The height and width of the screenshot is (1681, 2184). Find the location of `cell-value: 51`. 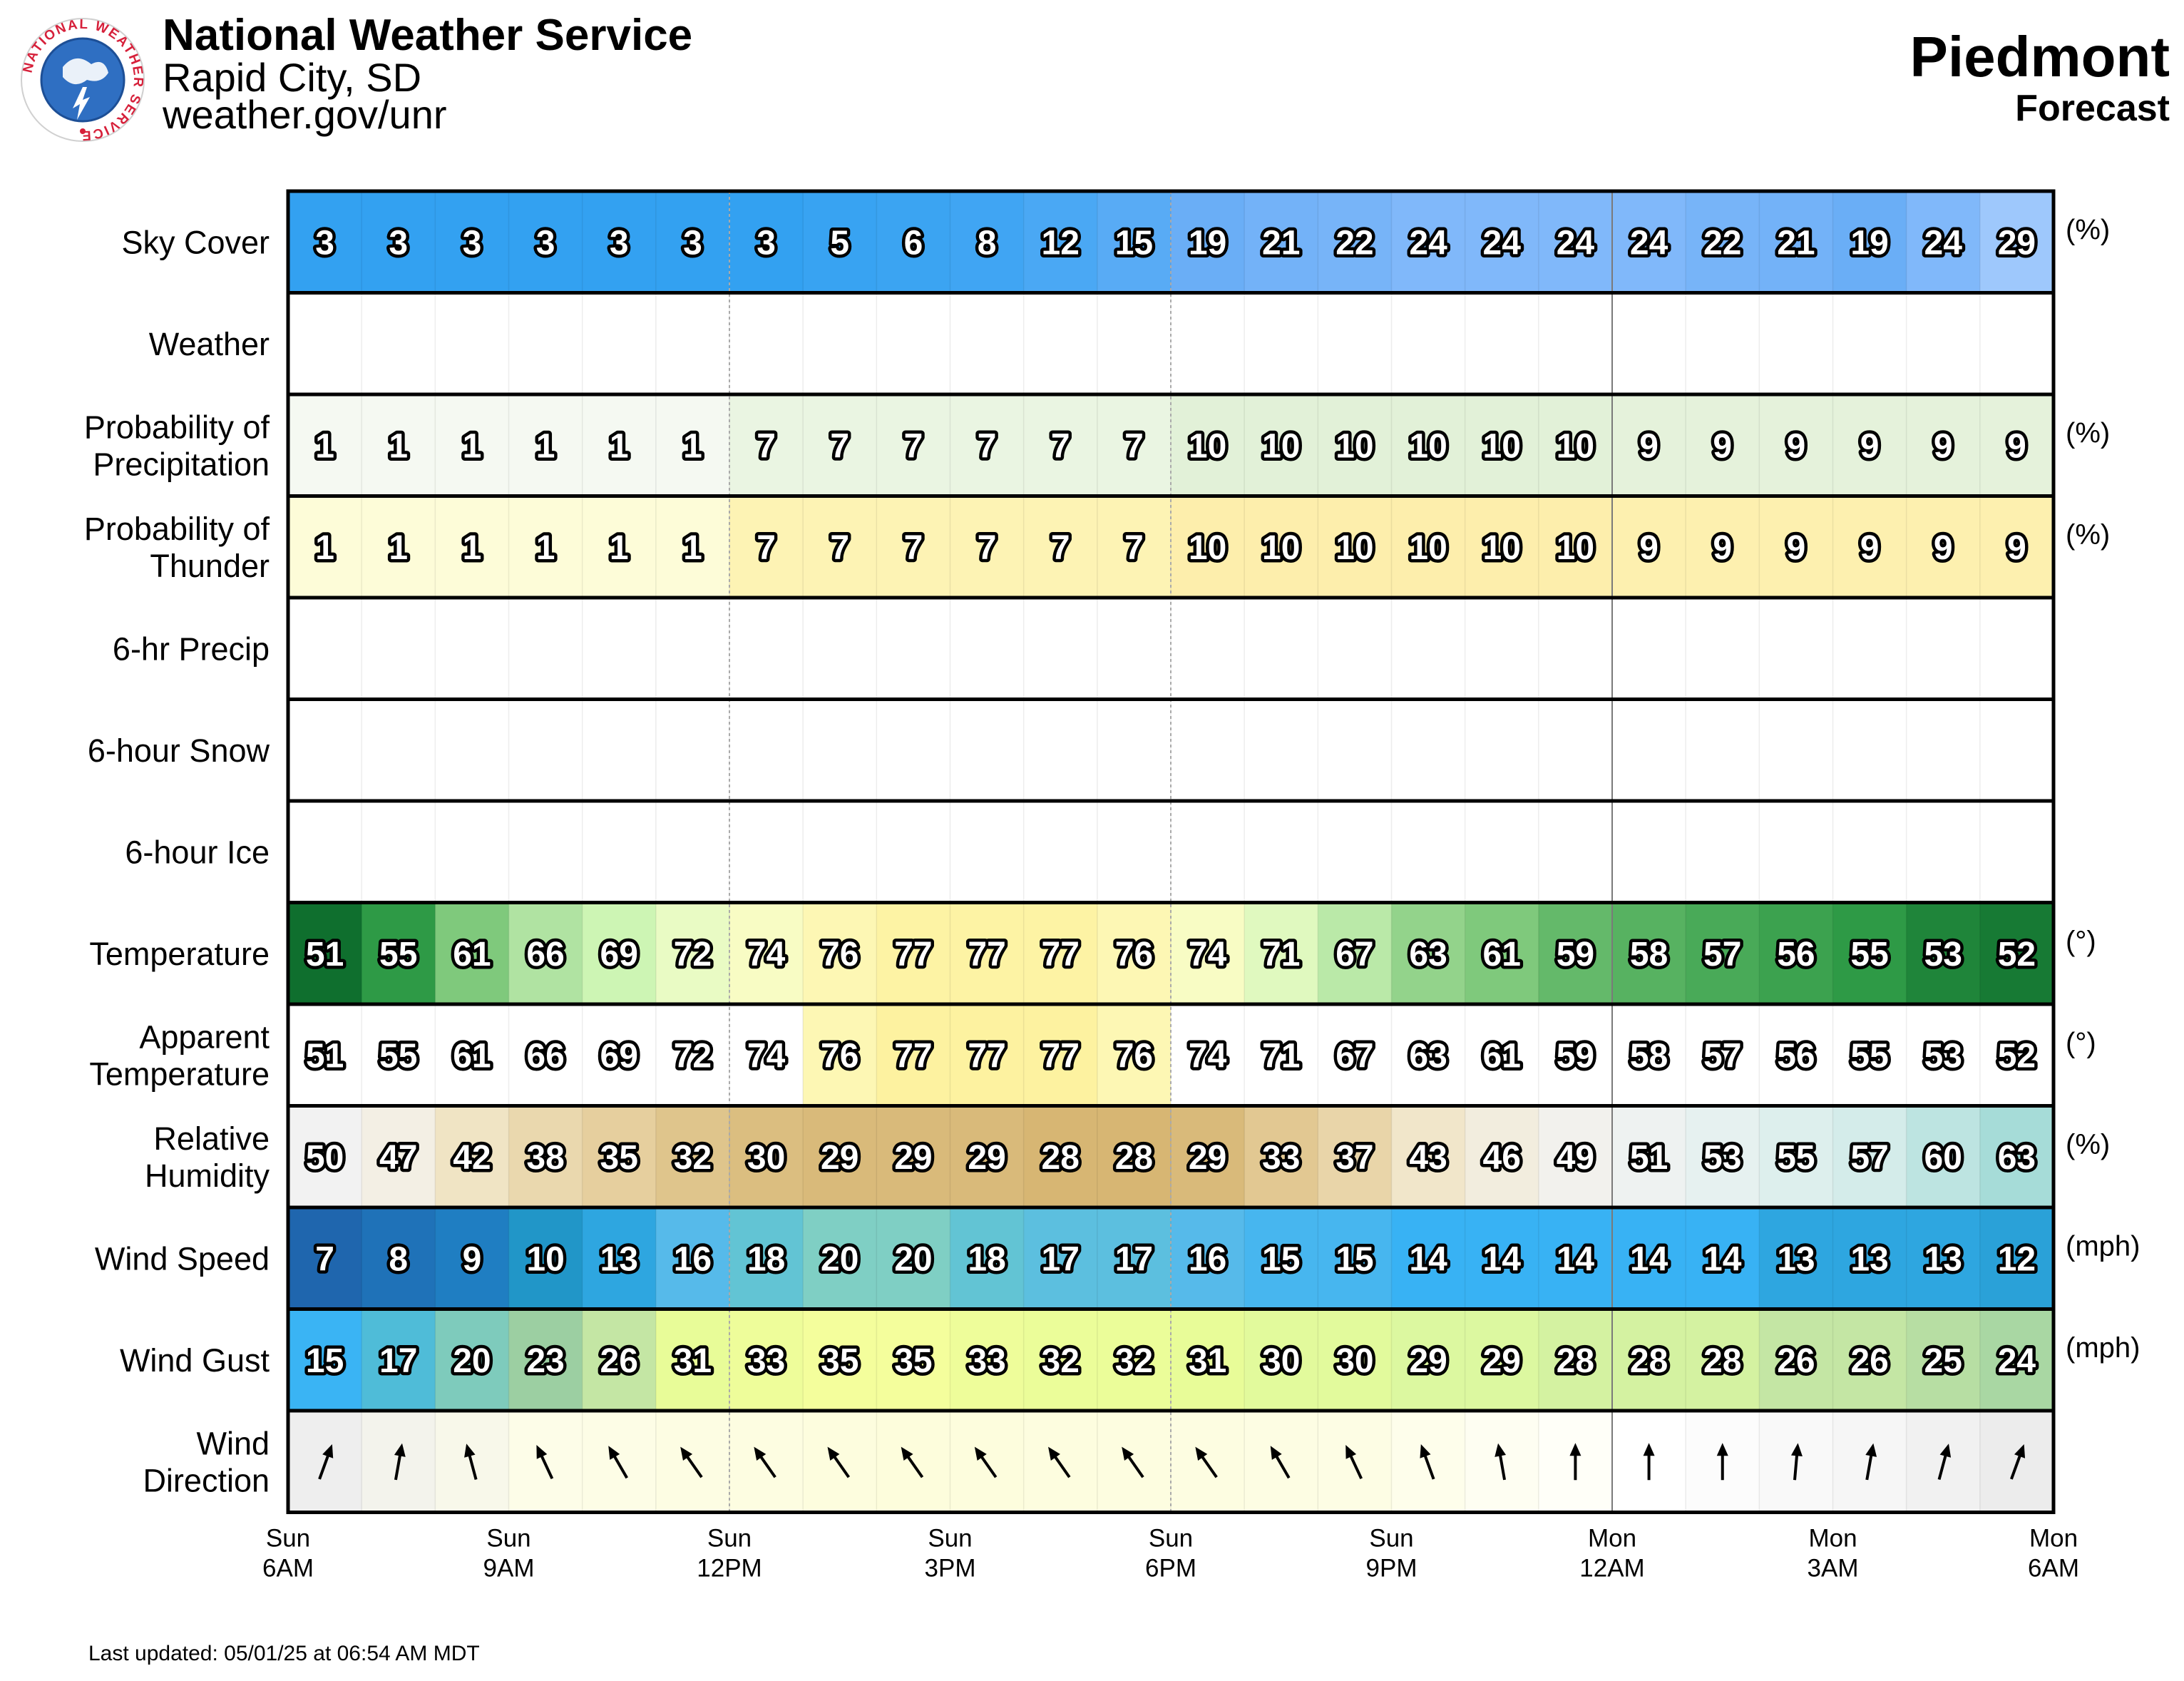

cell-value: 51 is located at coordinates (325, 1056).